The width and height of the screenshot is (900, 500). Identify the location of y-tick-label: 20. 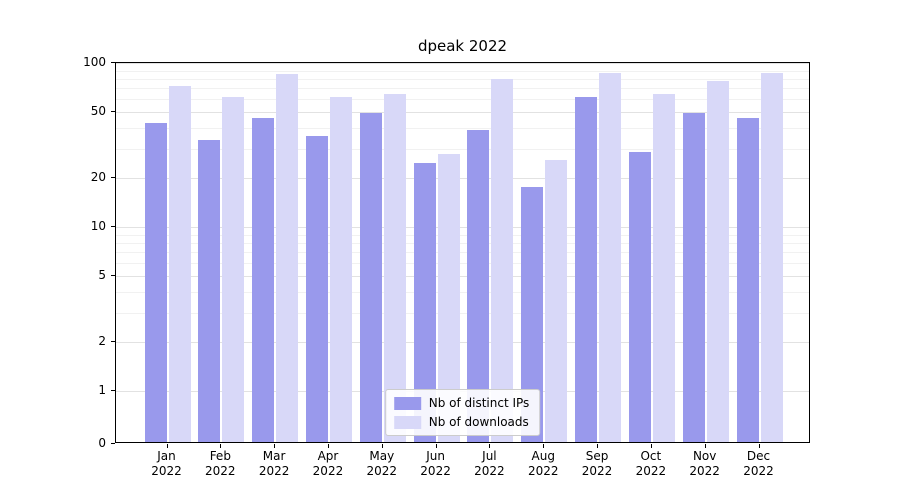
(98, 176).